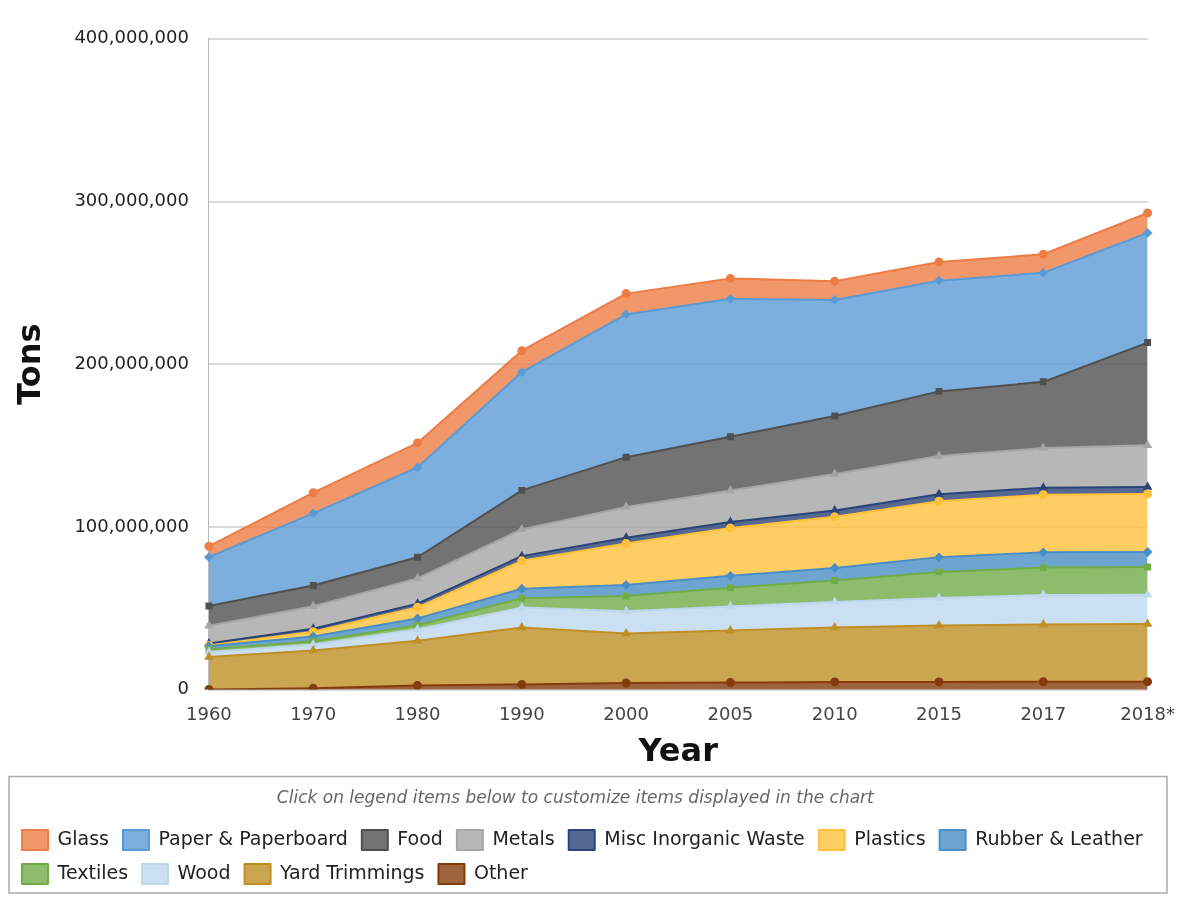 This screenshot has height=902, width=1186. I want to click on x-tick-label: 2000, so click(626, 714).